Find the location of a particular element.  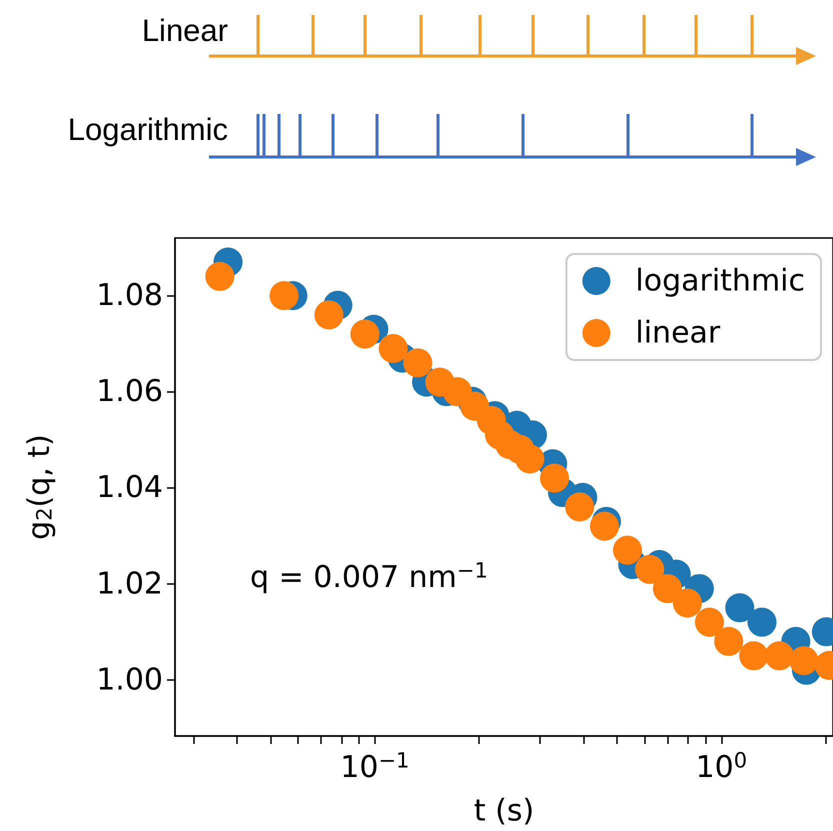

x-axis-title: t (s) is located at coordinates (504, 811).